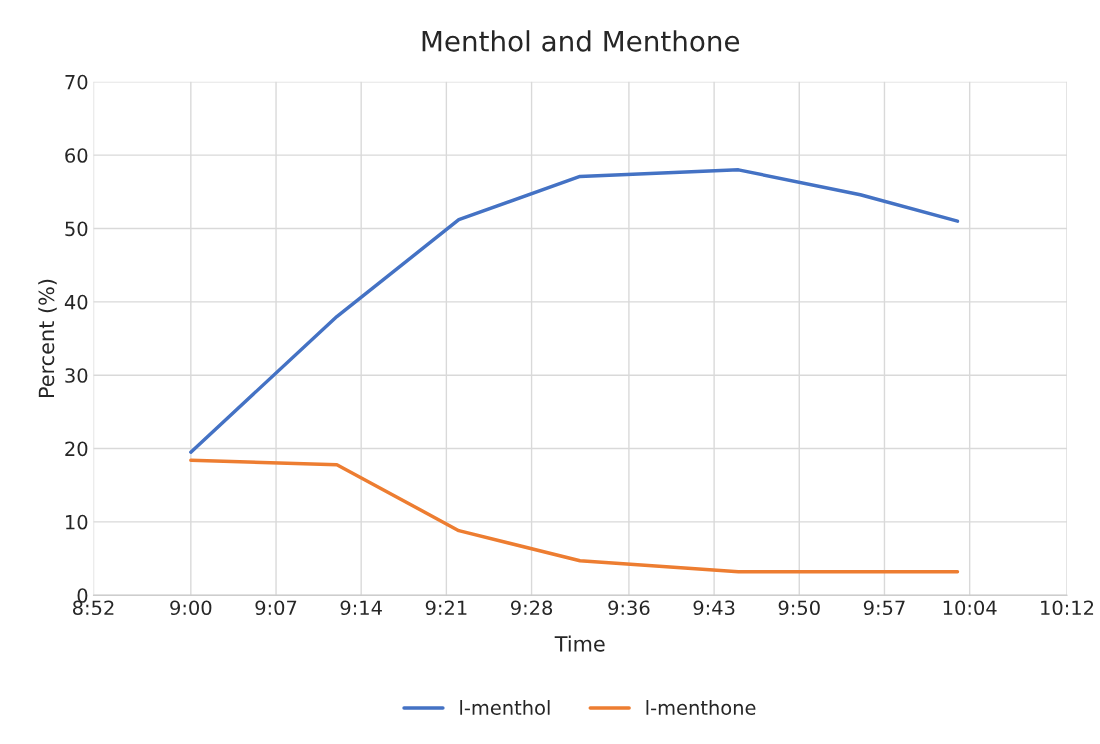  What do you see at coordinates (446, 608) in the screenshot?
I see `x-tick-label: 9:21` at bounding box center [446, 608].